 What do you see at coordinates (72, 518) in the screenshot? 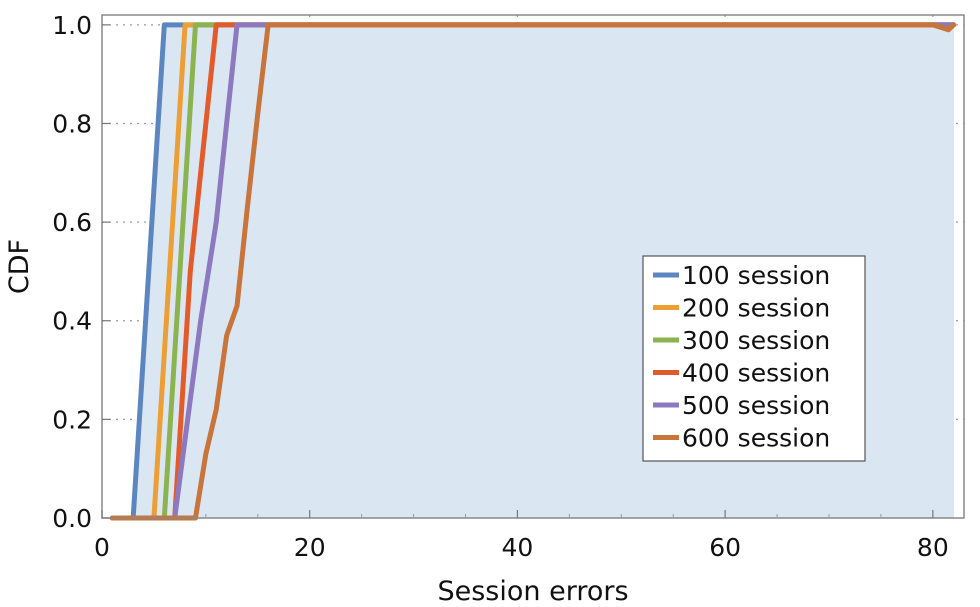
I see `y-tick-label: 0.0` at bounding box center [72, 518].